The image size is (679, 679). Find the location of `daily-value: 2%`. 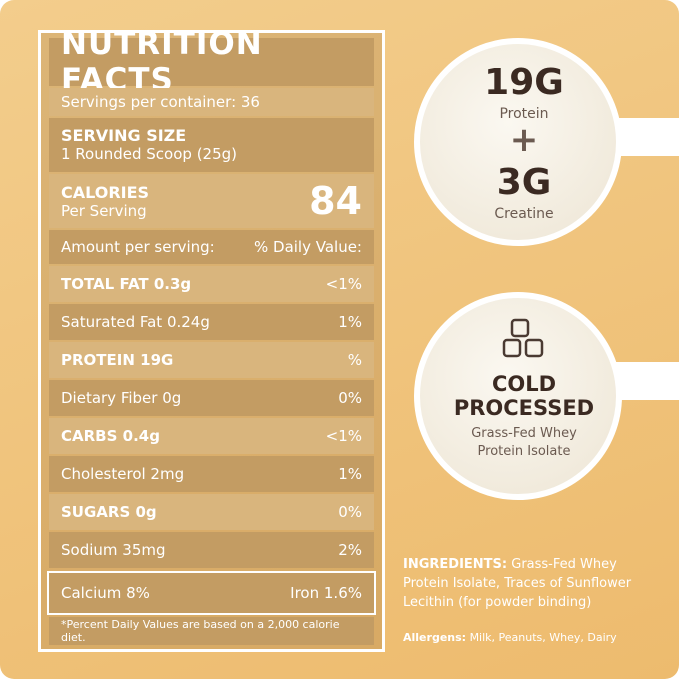

daily-value: 2% is located at coordinates (350, 550).